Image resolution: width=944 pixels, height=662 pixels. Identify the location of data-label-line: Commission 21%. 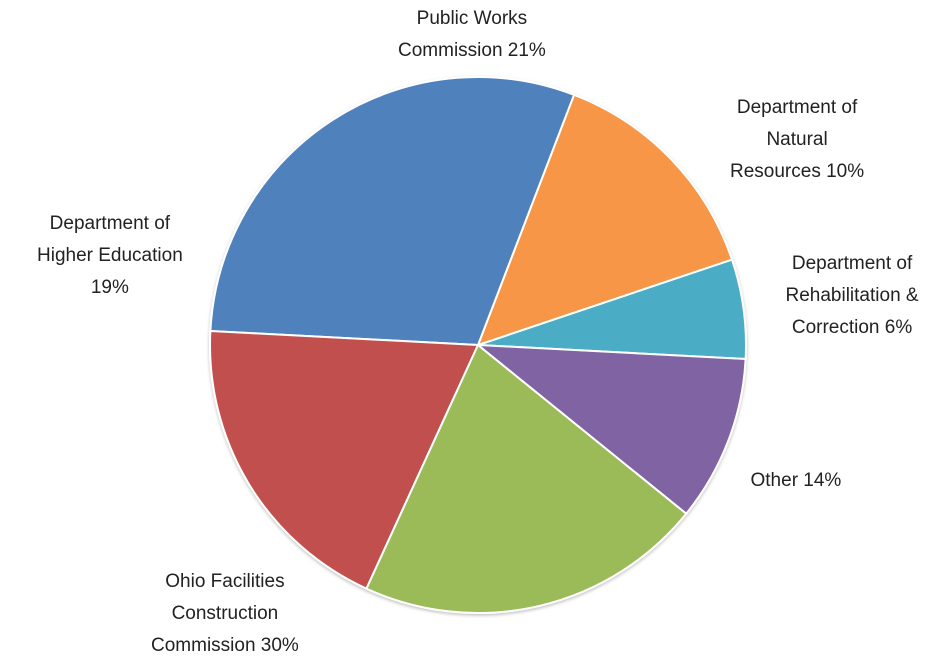
(472, 50).